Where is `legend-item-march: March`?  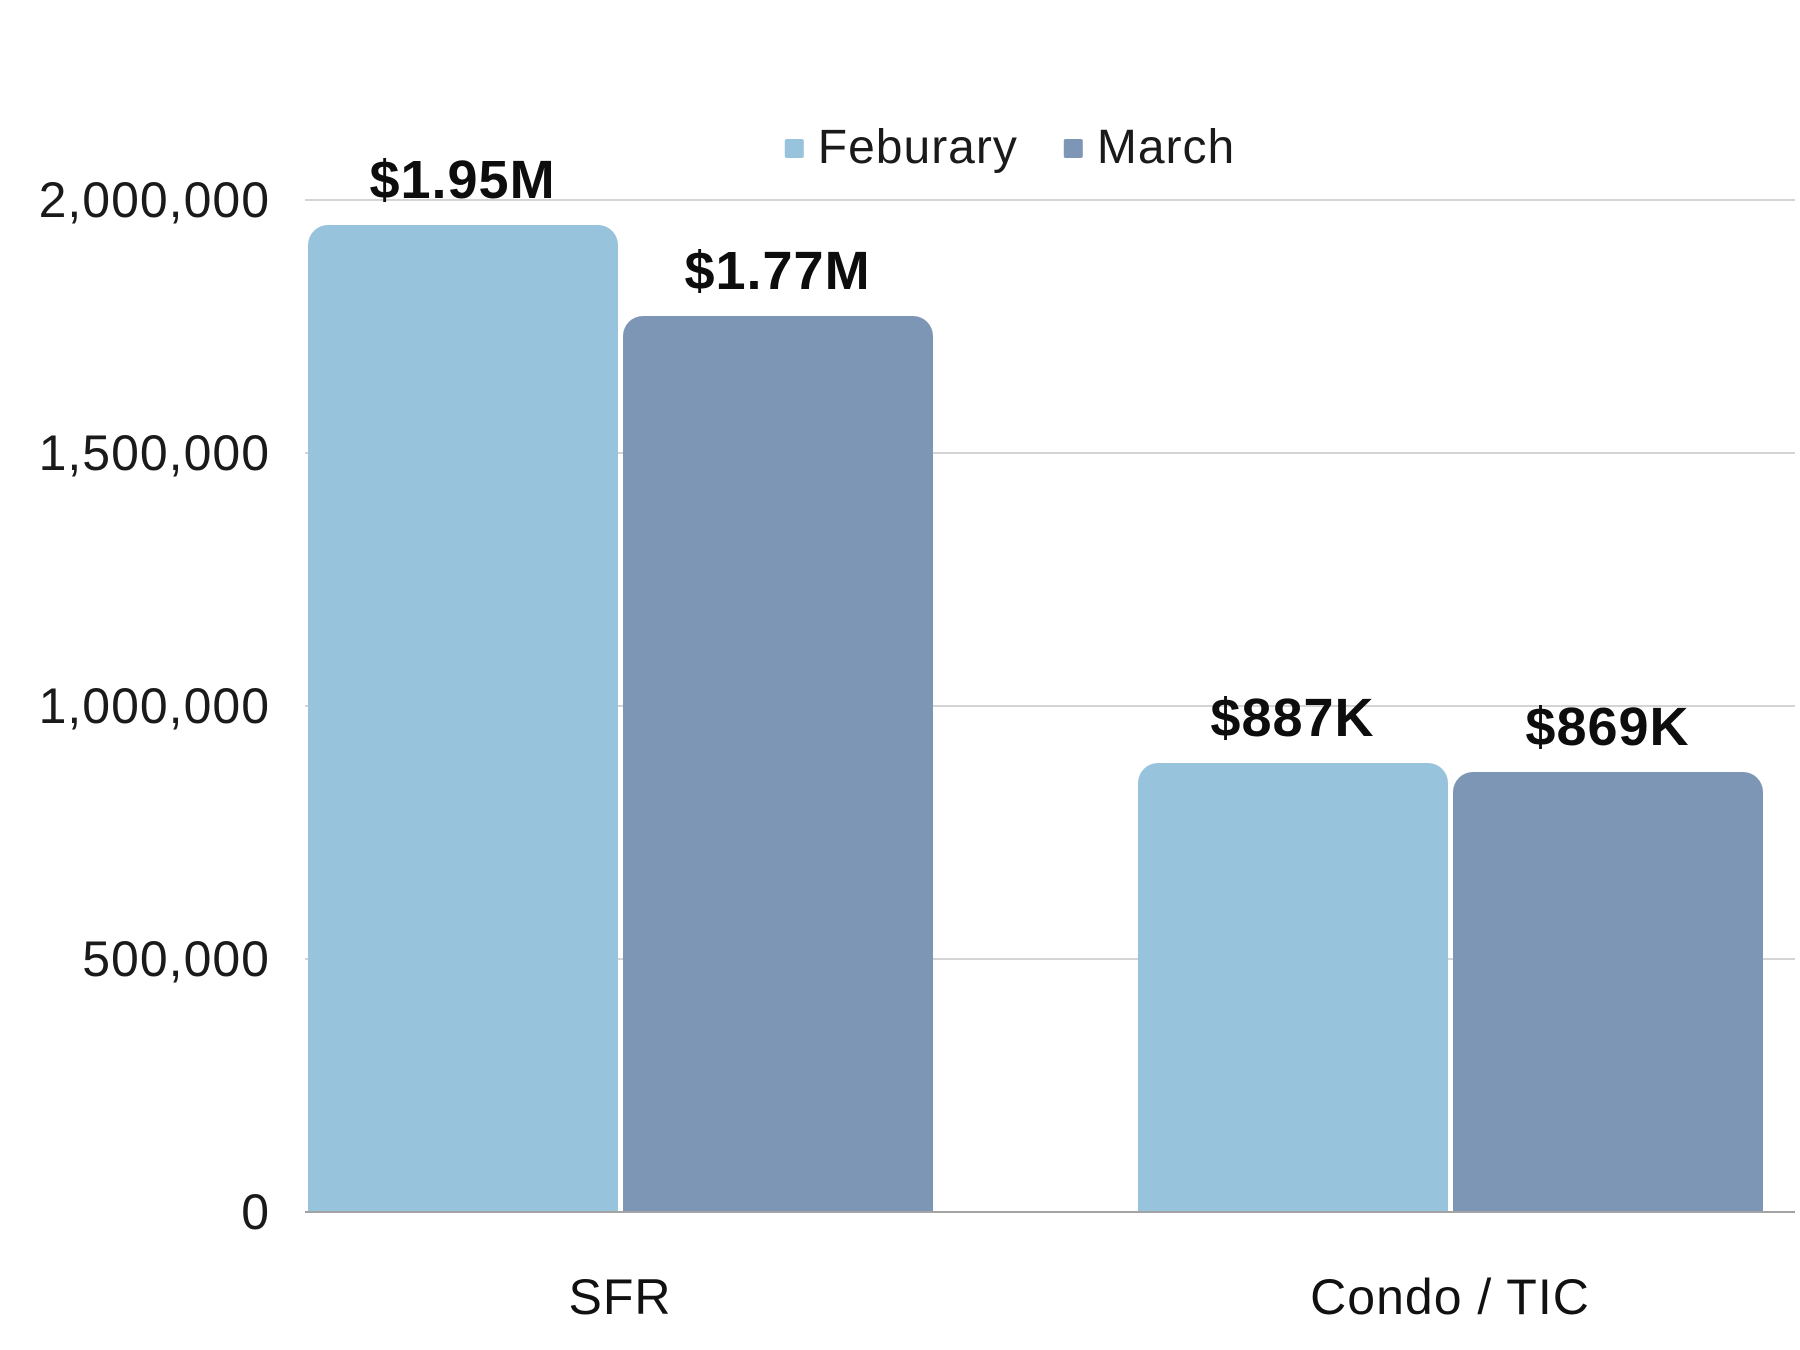
legend-item-march: March is located at coordinates (1149, 148).